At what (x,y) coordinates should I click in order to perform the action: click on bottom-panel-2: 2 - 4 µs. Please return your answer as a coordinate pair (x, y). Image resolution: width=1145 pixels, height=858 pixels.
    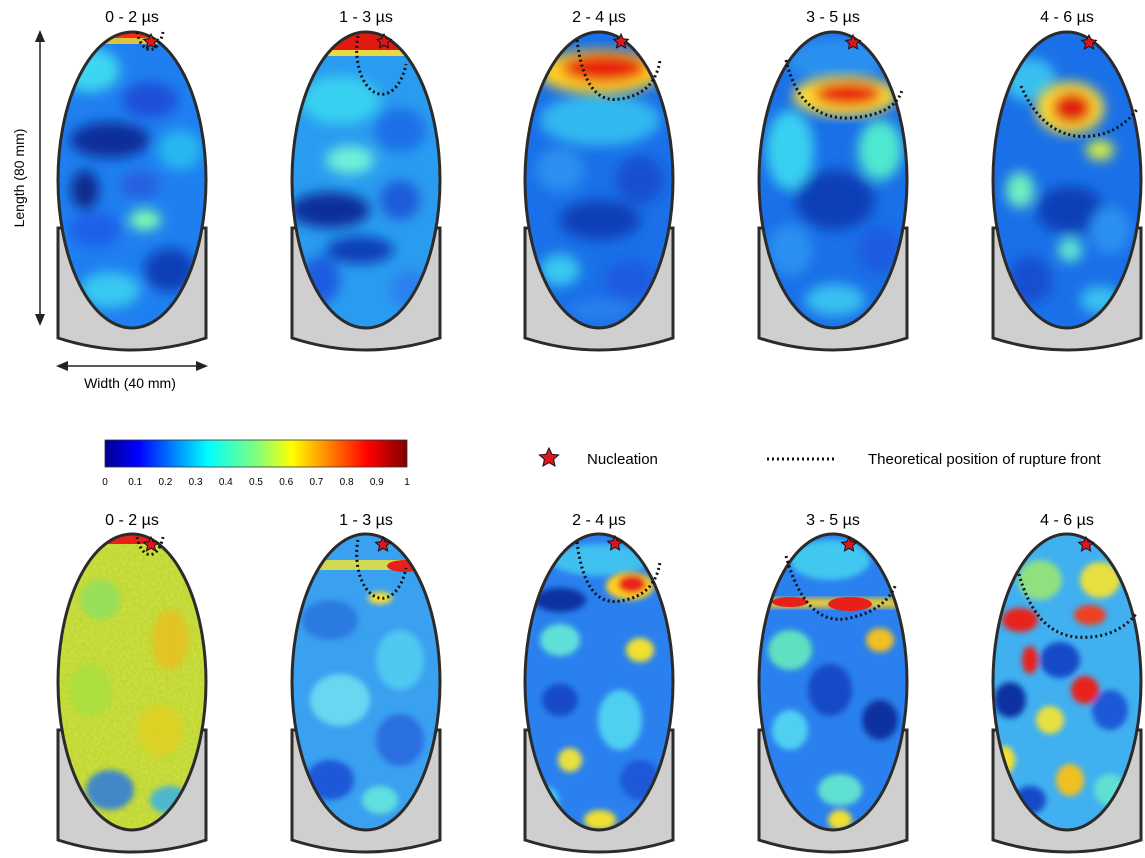
    Looking at the image, I should click on (599, 683).